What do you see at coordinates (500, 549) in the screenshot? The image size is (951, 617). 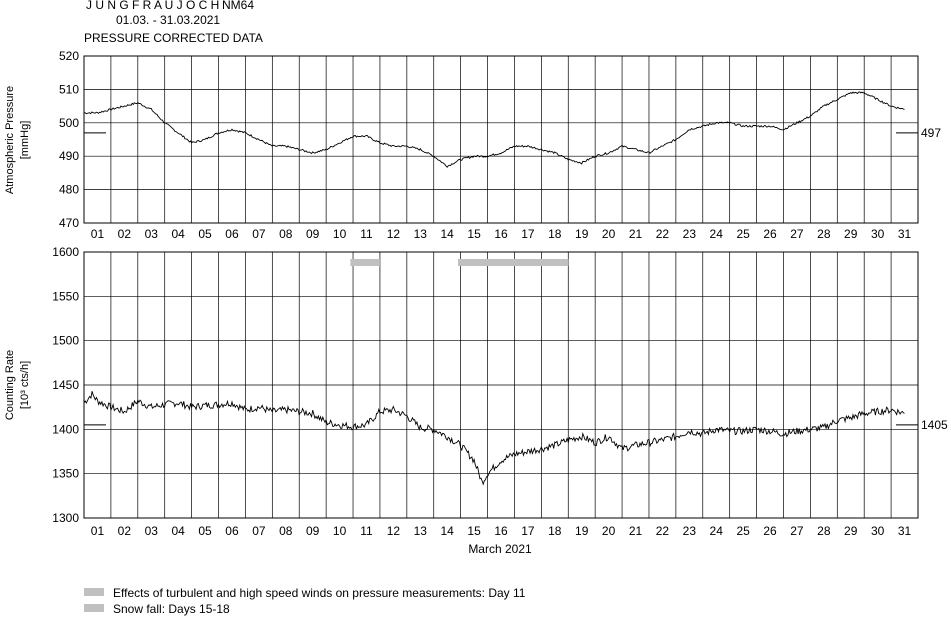 I see `month-label: March 2021` at bounding box center [500, 549].